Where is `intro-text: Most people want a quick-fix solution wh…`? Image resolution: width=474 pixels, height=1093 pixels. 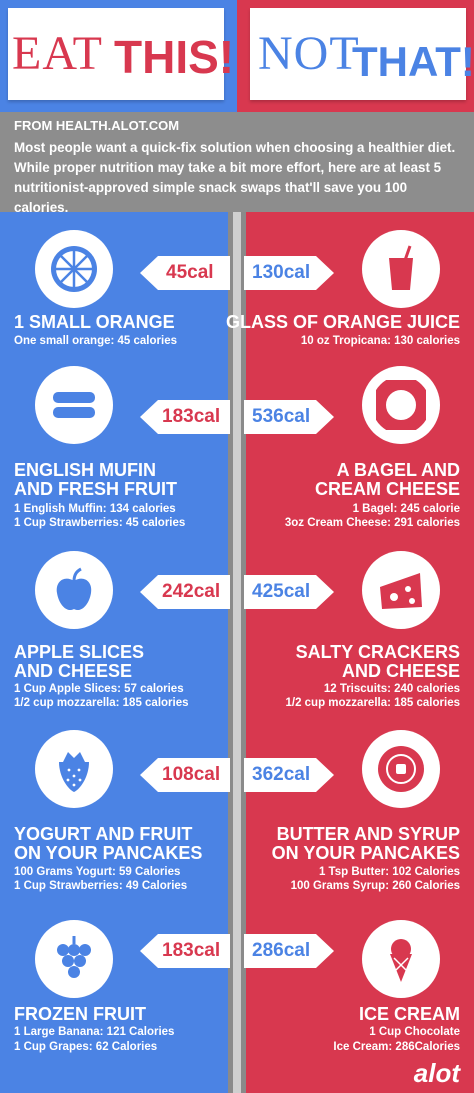 intro-text: Most people want a quick-fix solution wh… is located at coordinates (239, 178).